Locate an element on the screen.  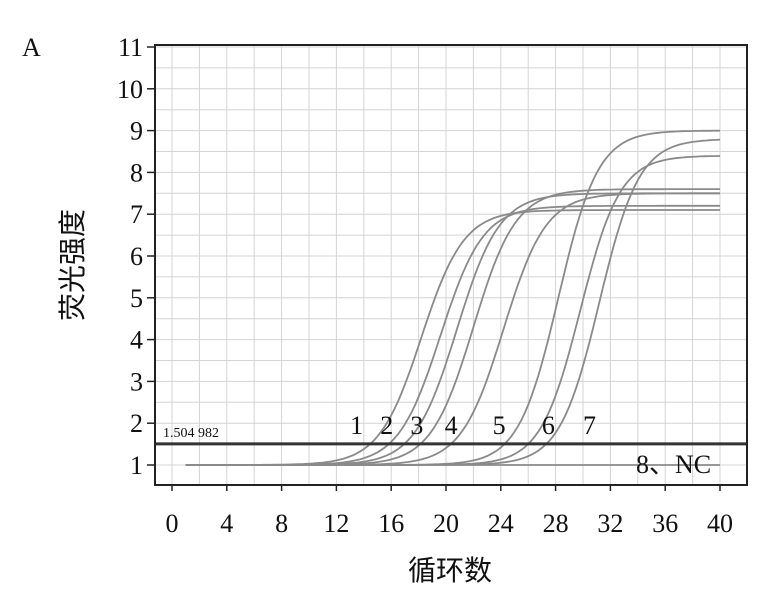
y-tick-label: 2 is located at coordinates (136, 423).